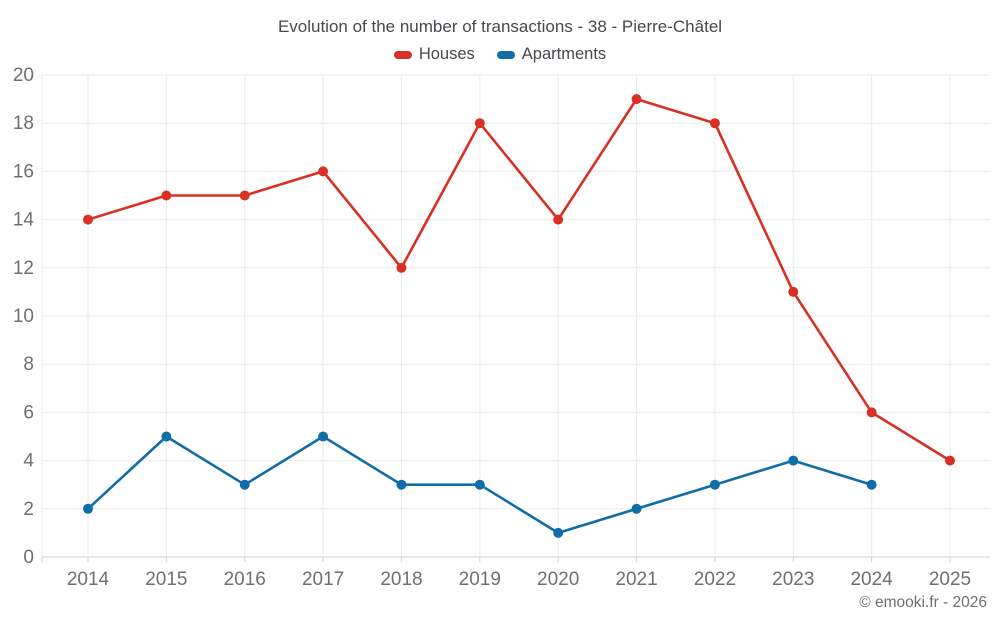  What do you see at coordinates (23, 268) in the screenshot?
I see `y-tick-label: 12` at bounding box center [23, 268].